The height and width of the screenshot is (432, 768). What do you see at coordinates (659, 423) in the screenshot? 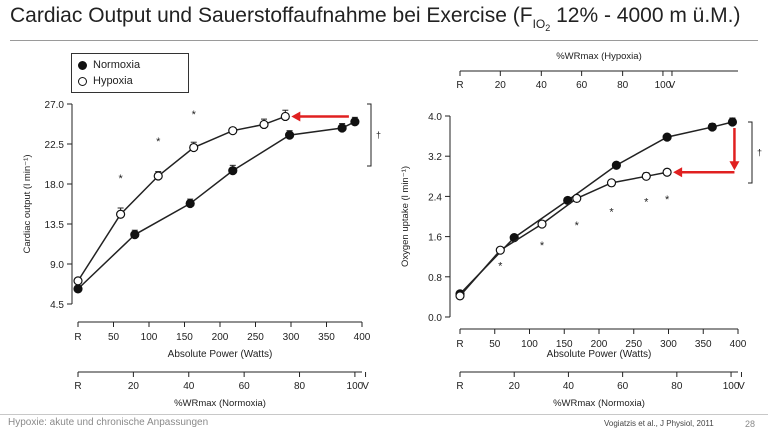
I see `footer-reference: Vogiatzis et al., J Physiol, 2011` at bounding box center [659, 423].